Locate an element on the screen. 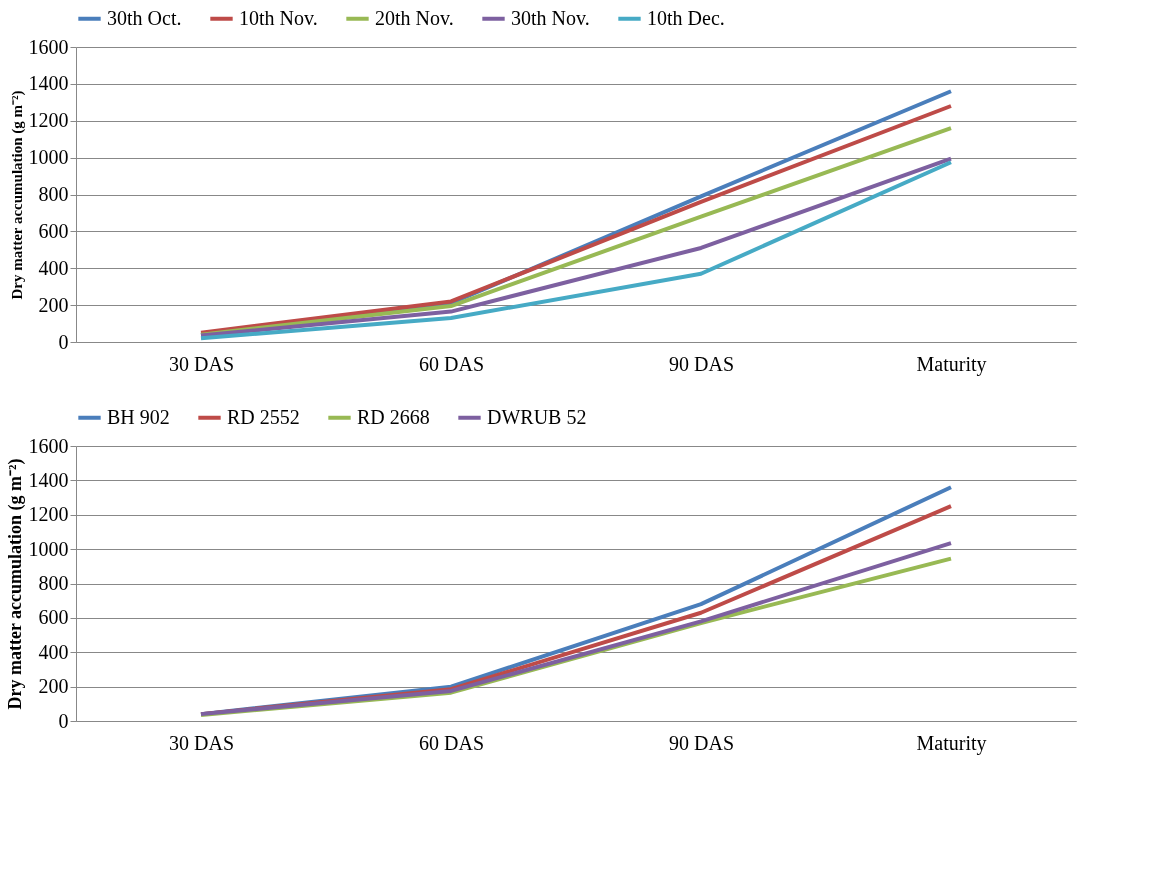  legend-label: 10th Dec. is located at coordinates (686, 17).